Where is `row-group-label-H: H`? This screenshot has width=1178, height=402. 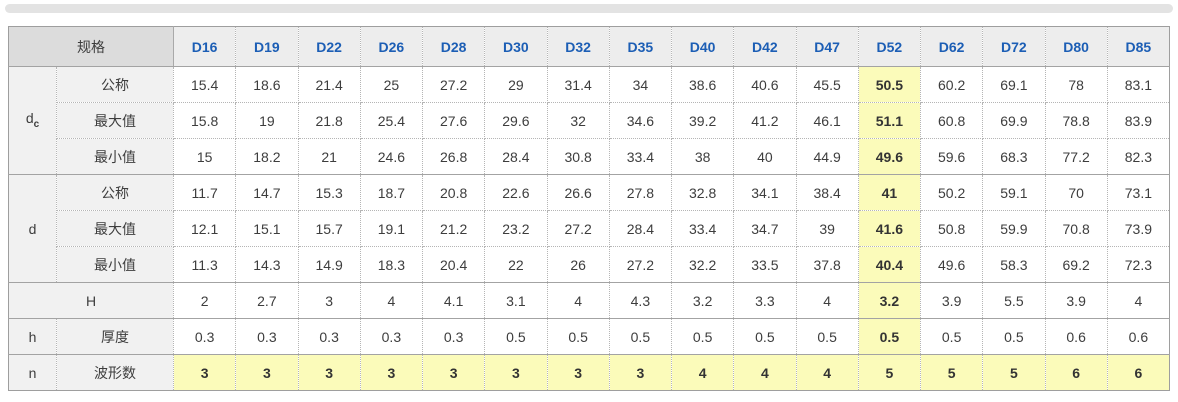 row-group-label-H: H is located at coordinates (91, 300).